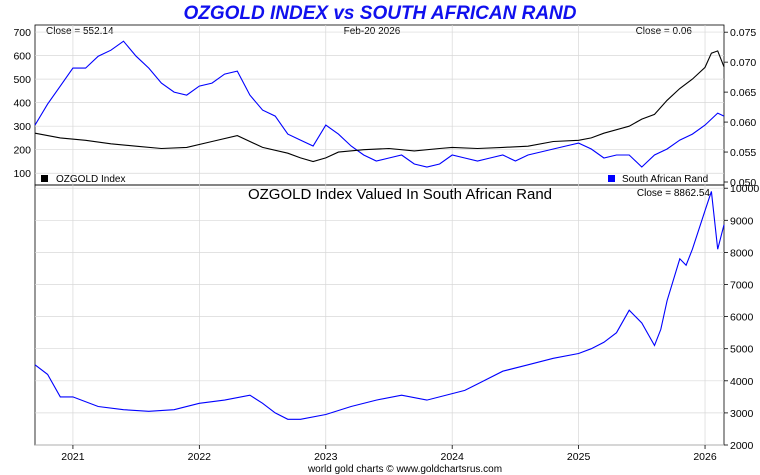 The image size is (760, 475). What do you see at coordinates (674, 193) in the screenshot?
I see `bottom-close-label: Close = 8862.54` at bounding box center [674, 193].